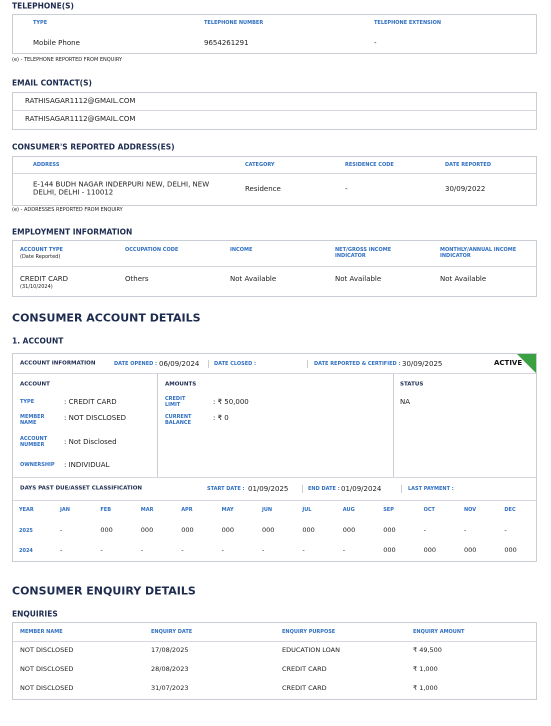 The width and height of the screenshot is (551, 726). Describe the element at coordinates (427, 650) in the screenshot. I see `cell: ₹ 49,500` at that location.